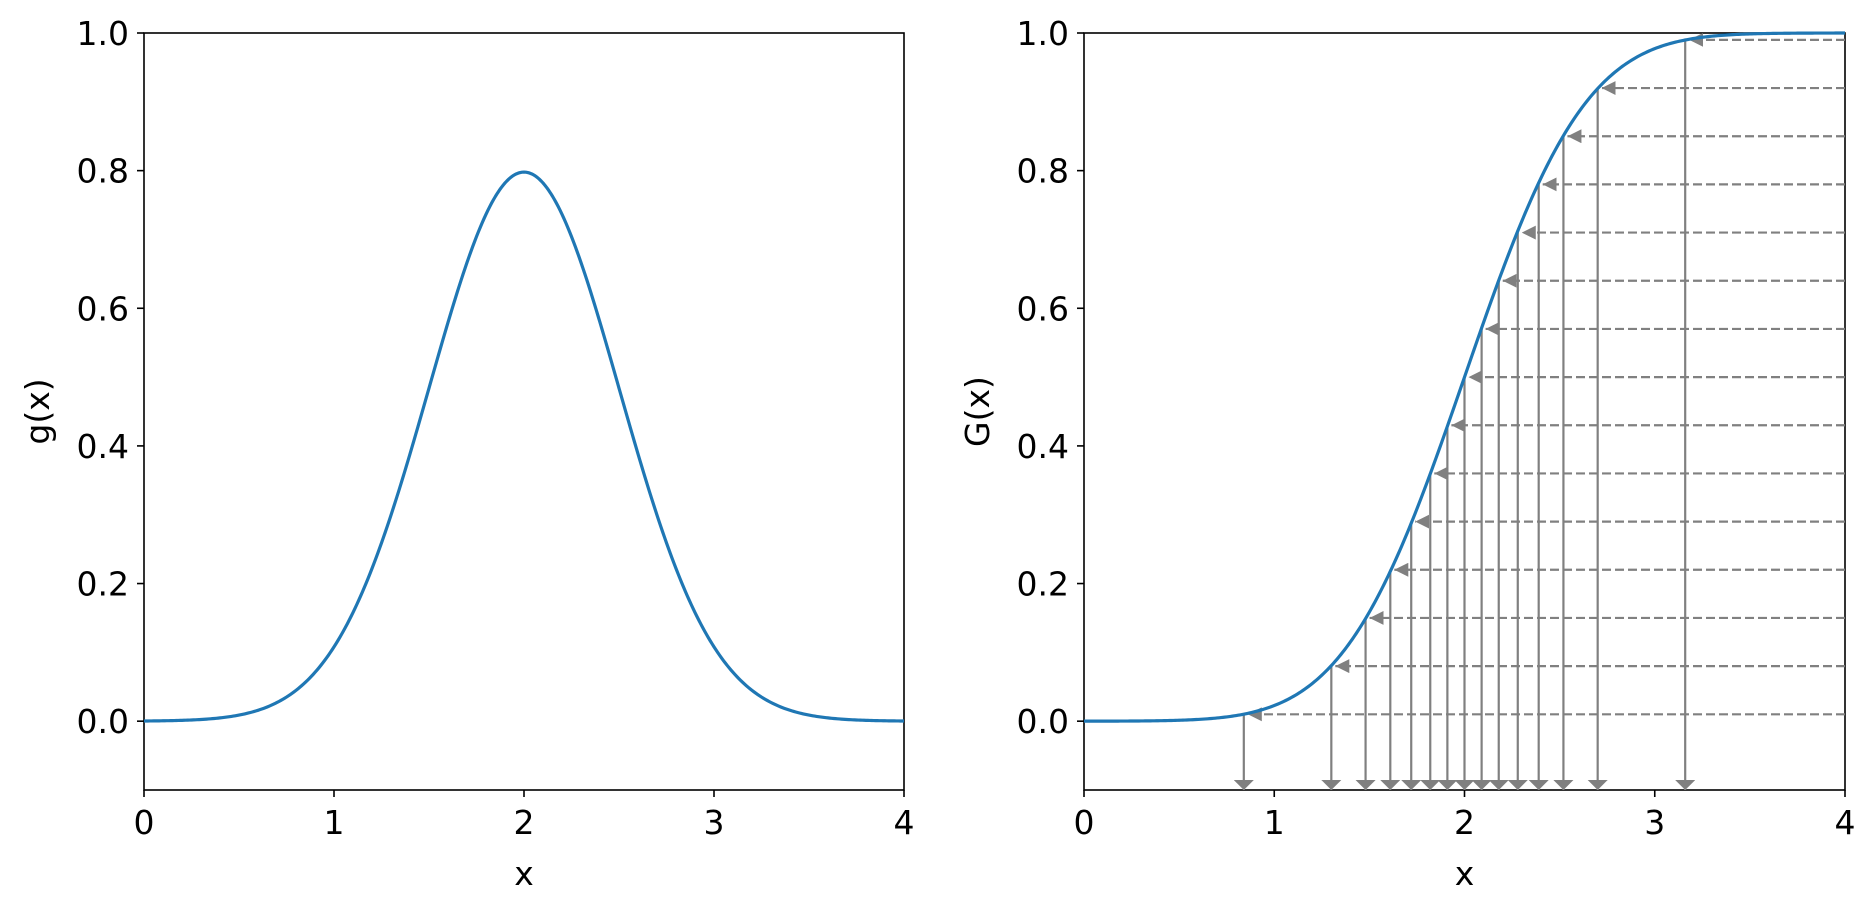 The height and width of the screenshot is (912, 1875). I want to click on y-axis-label: G(x), so click(977, 411).